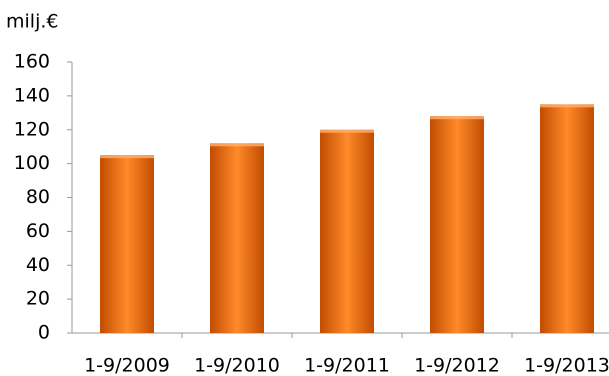 The height and width of the screenshot is (376, 609). What do you see at coordinates (32, 129) in the screenshot?
I see `y-tick-label: 120` at bounding box center [32, 129].